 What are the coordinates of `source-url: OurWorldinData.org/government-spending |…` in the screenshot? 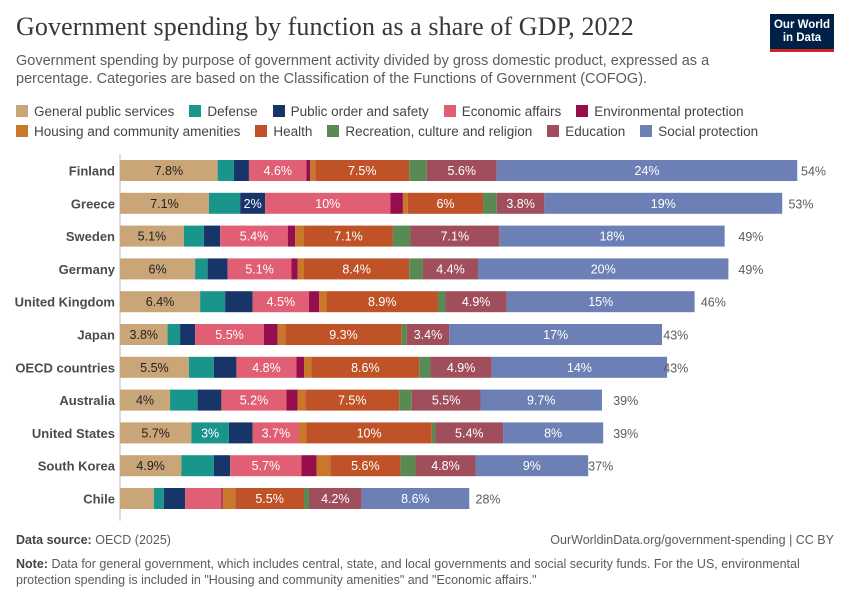 It's located at (692, 540).